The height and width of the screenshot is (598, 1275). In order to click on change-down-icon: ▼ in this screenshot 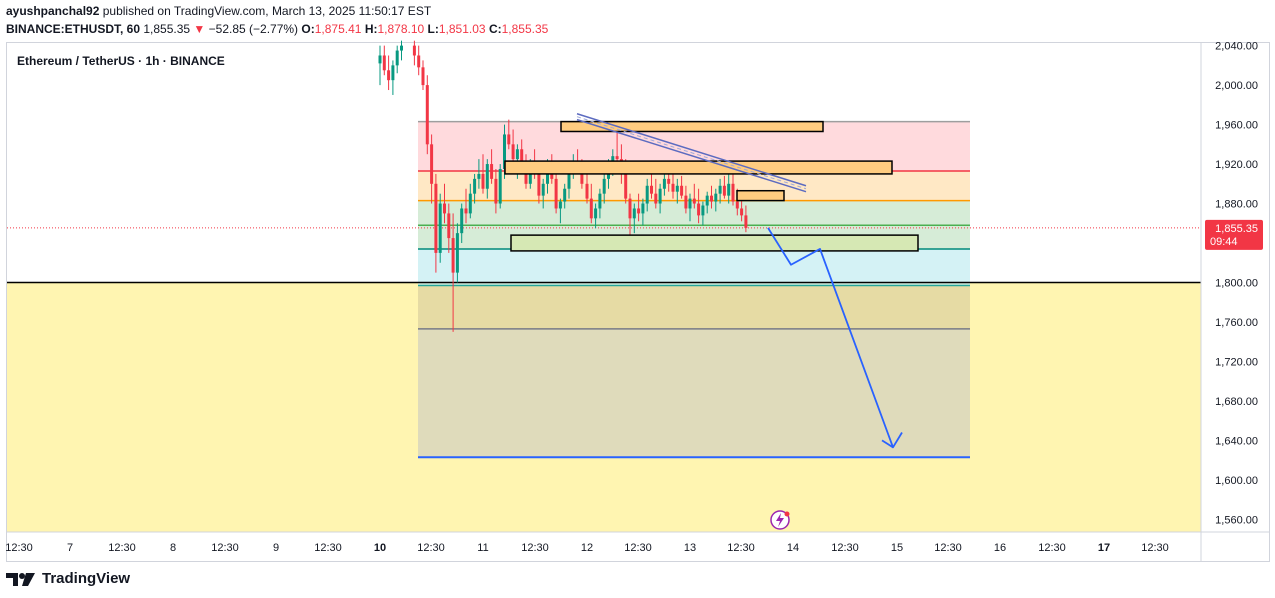, I will do `click(199, 29)`.